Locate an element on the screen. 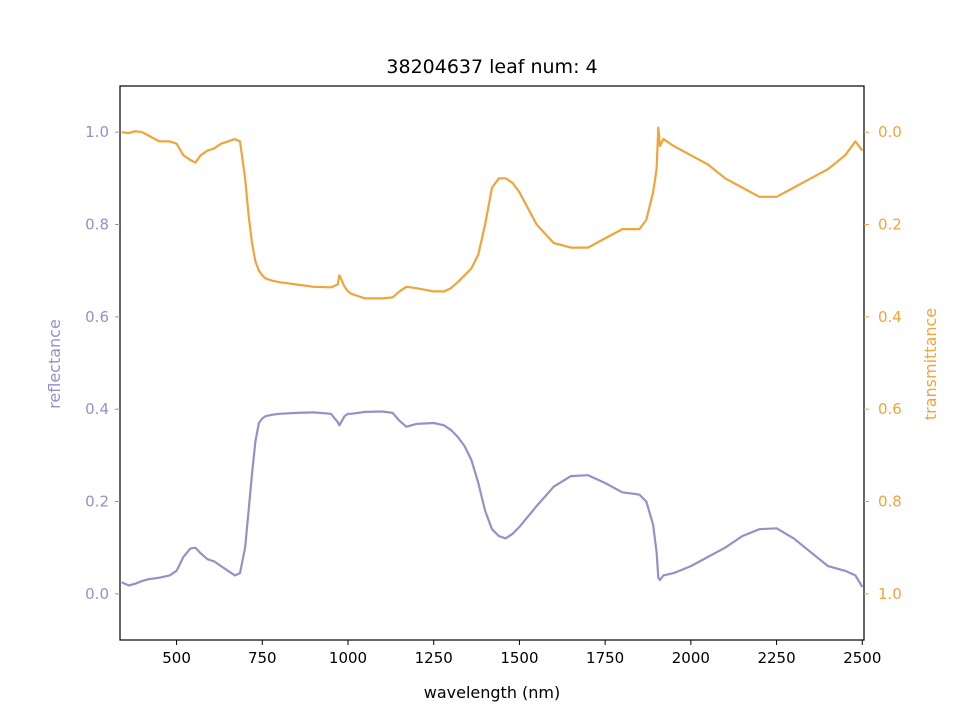 The width and height of the screenshot is (960, 725). x-tick-label: 1000 is located at coordinates (348, 658).